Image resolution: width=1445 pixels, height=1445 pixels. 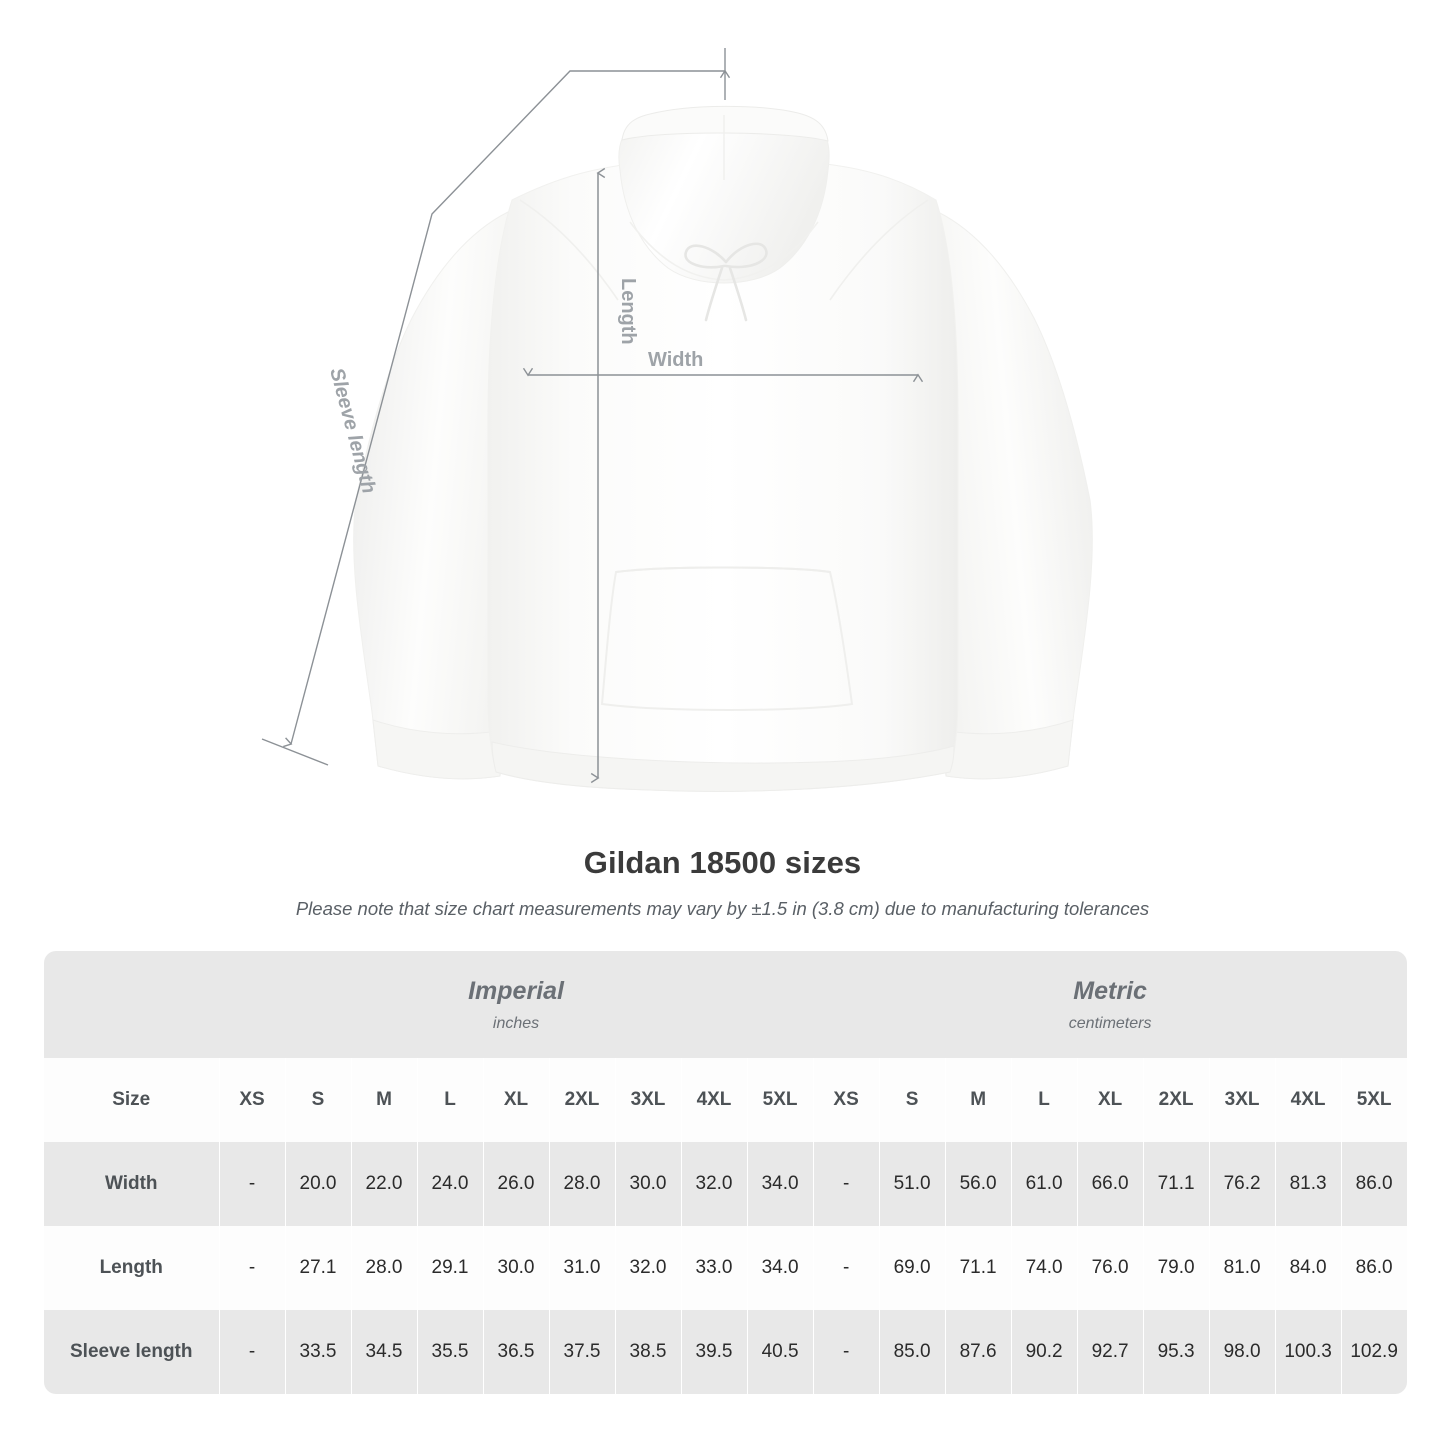 What do you see at coordinates (295, 752) in the screenshot?
I see `sleeve-end-tick` at bounding box center [295, 752].